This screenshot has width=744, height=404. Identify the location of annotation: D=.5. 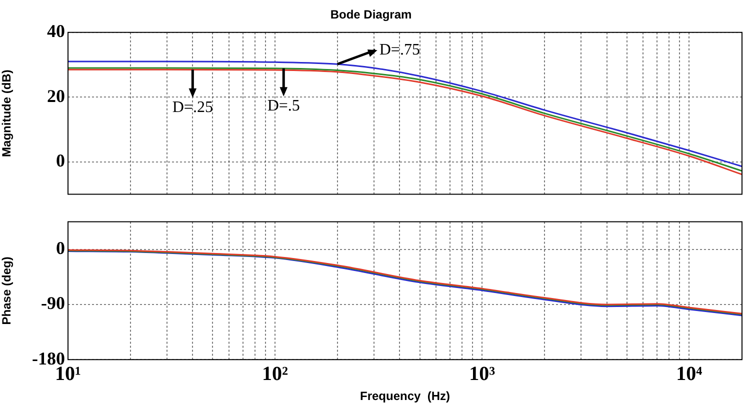
(283, 106).